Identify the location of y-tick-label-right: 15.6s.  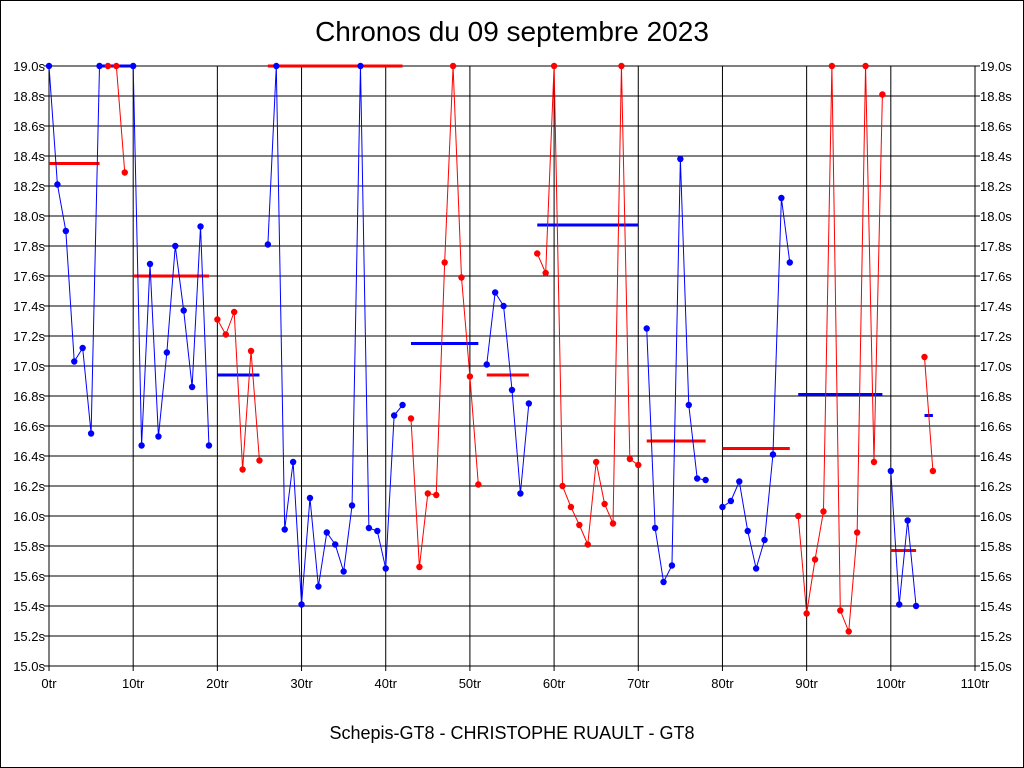
(996, 576).